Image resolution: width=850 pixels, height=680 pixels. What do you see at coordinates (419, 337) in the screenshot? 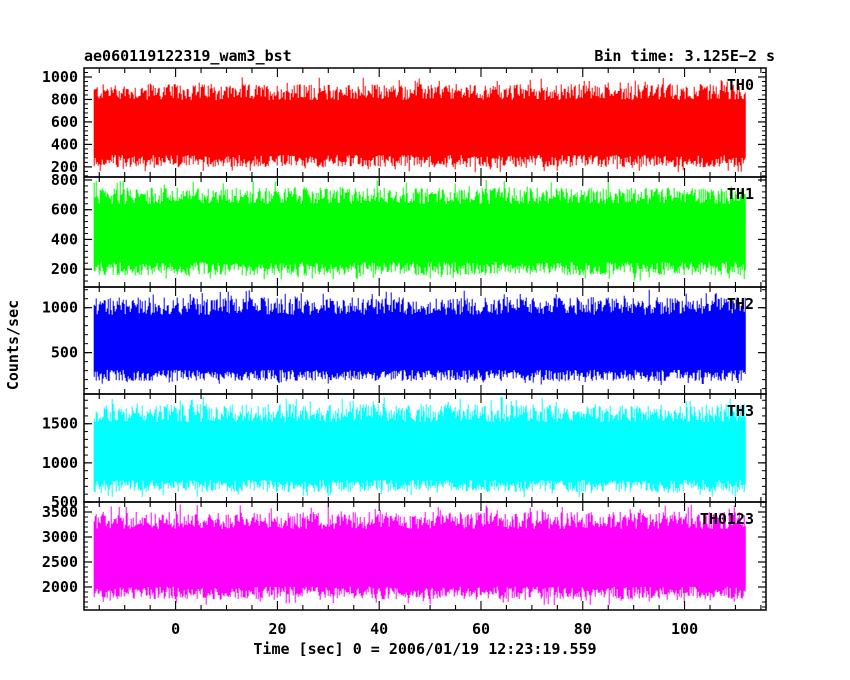
I see `series-line-th2` at bounding box center [419, 337].